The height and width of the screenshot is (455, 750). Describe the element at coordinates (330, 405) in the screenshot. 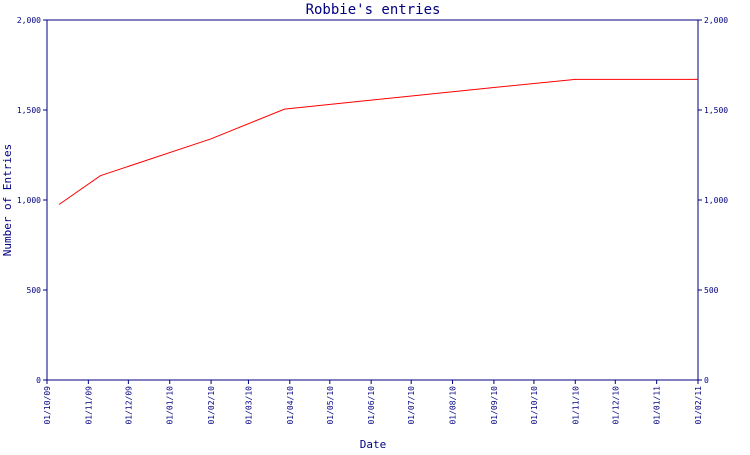

I see `x-tick-label: 01/05/10` at that location.